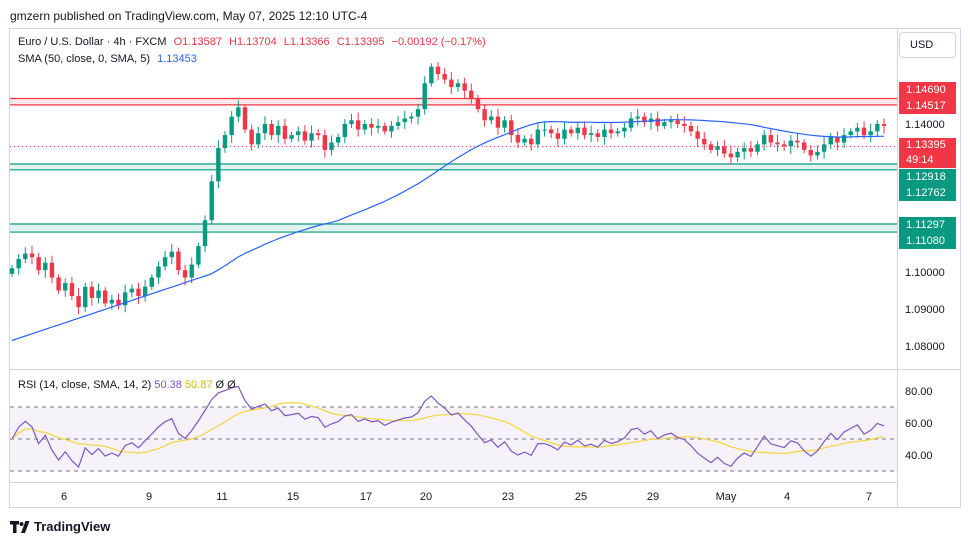 This screenshot has height=545, width=970. Describe the element at coordinates (60, 526) in the screenshot. I see `tradingview-logo: TradingView` at that location.